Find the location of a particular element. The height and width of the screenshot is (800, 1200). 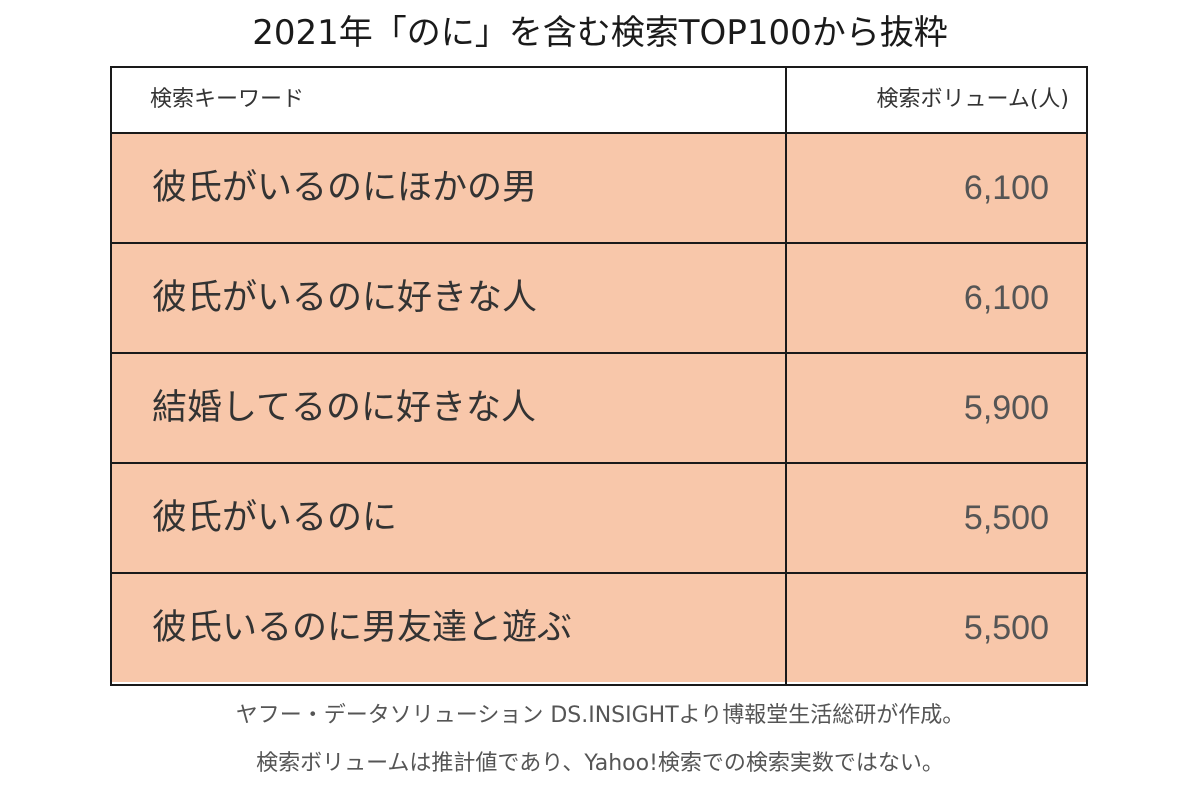

column-divider is located at coordinates (786, 376).